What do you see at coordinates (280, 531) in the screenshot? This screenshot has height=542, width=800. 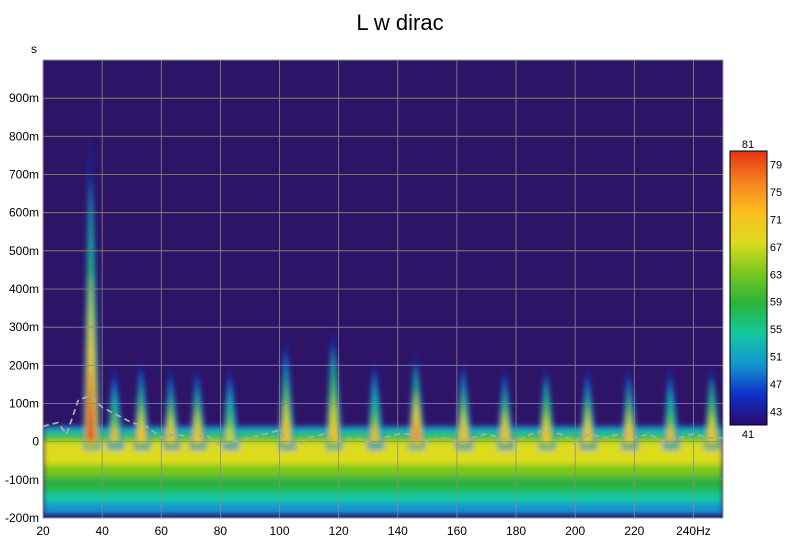 I see `x-tick-label: 100` at bounding box center [280, 531].